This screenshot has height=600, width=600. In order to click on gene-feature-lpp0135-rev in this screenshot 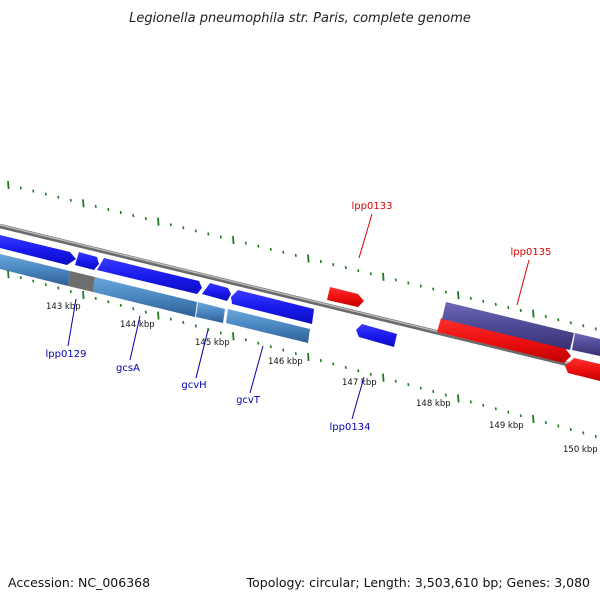, I will do `click(504, 340)`.